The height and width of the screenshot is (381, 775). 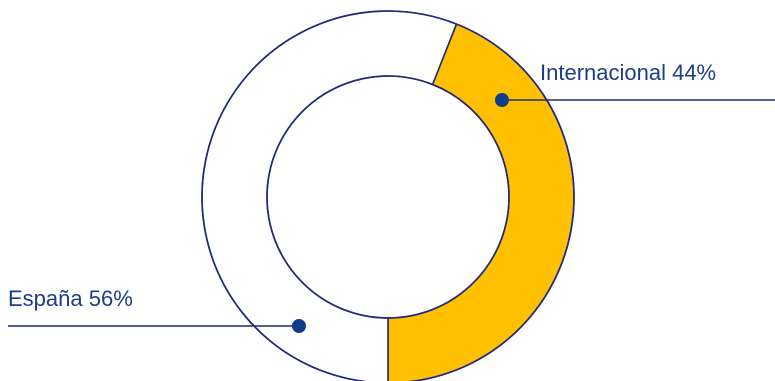 What do you see at coordinates (70, 298) in the screenshot?
I see `slice-label-espana: España 56%` at bounding box center [70, 298].